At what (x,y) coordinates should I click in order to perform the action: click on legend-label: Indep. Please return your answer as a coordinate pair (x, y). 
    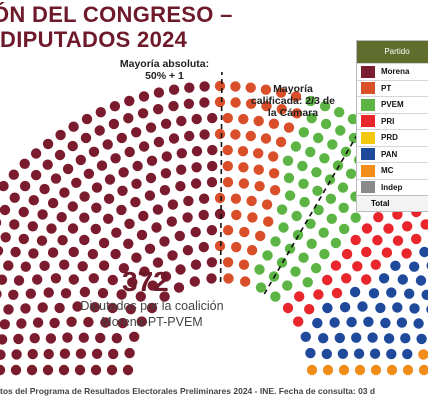
    Looking at the image, I should click on (392, 187).